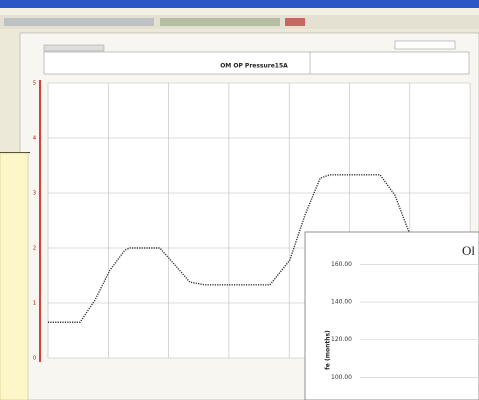 Image resolution: width=479 pixels, height=400 pixels. What do you see at coordinates (341, 377) in the screenshot?
I see `y-tick-label: 100.00` at bounding box center [341, 377].